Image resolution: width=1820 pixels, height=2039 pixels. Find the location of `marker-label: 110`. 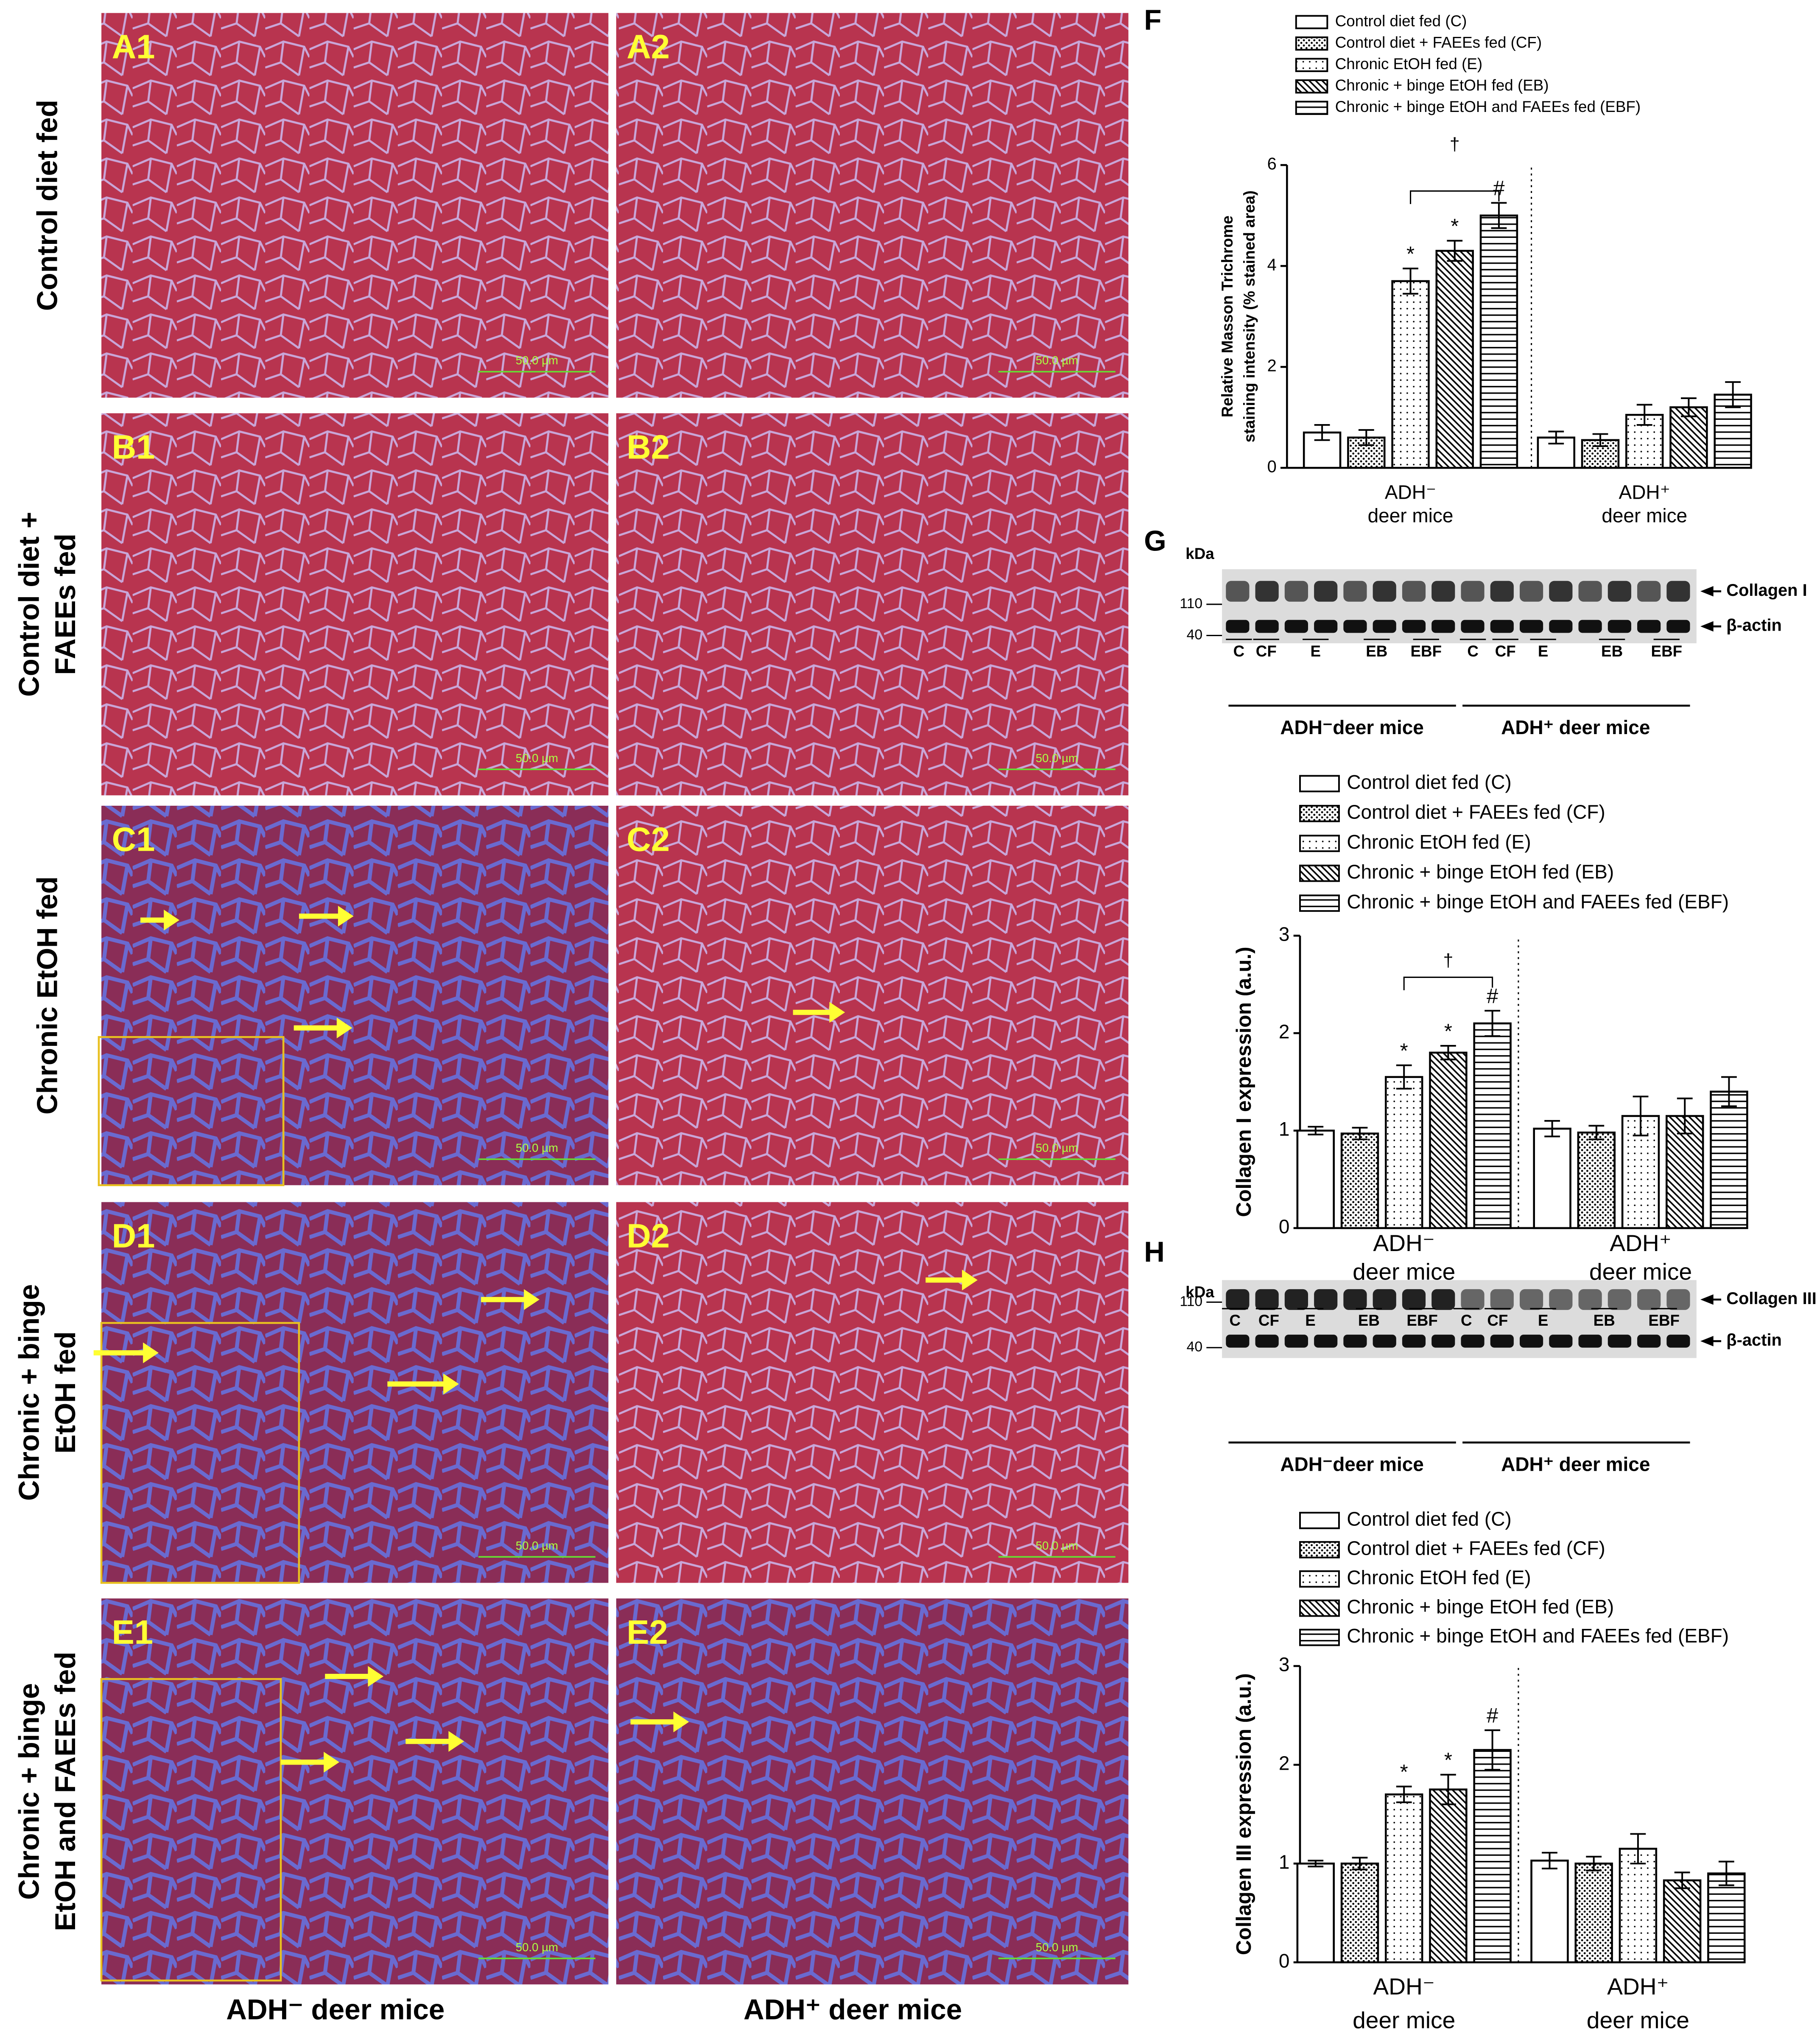

marker-label: 110 is located at coordinates (1191, 1301).